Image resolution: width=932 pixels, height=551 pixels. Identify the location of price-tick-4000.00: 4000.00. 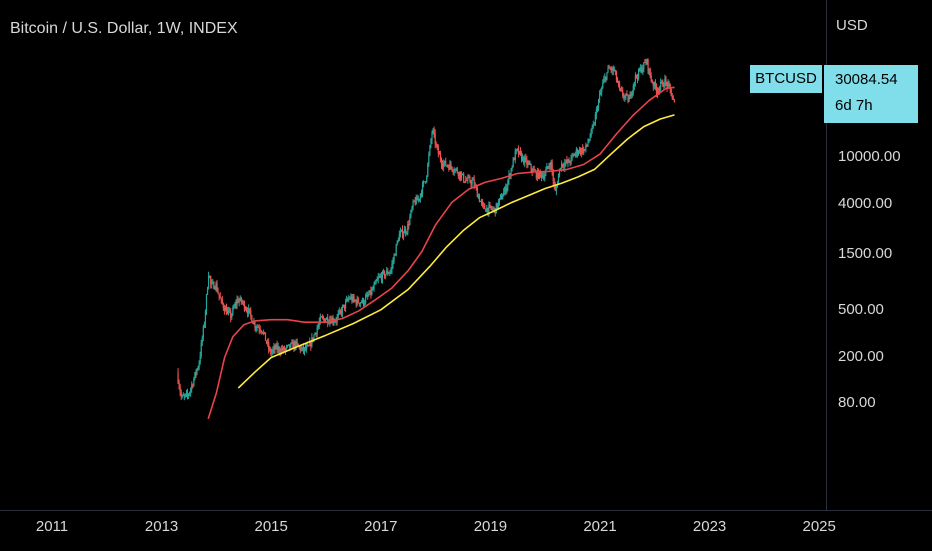
(865, 203).